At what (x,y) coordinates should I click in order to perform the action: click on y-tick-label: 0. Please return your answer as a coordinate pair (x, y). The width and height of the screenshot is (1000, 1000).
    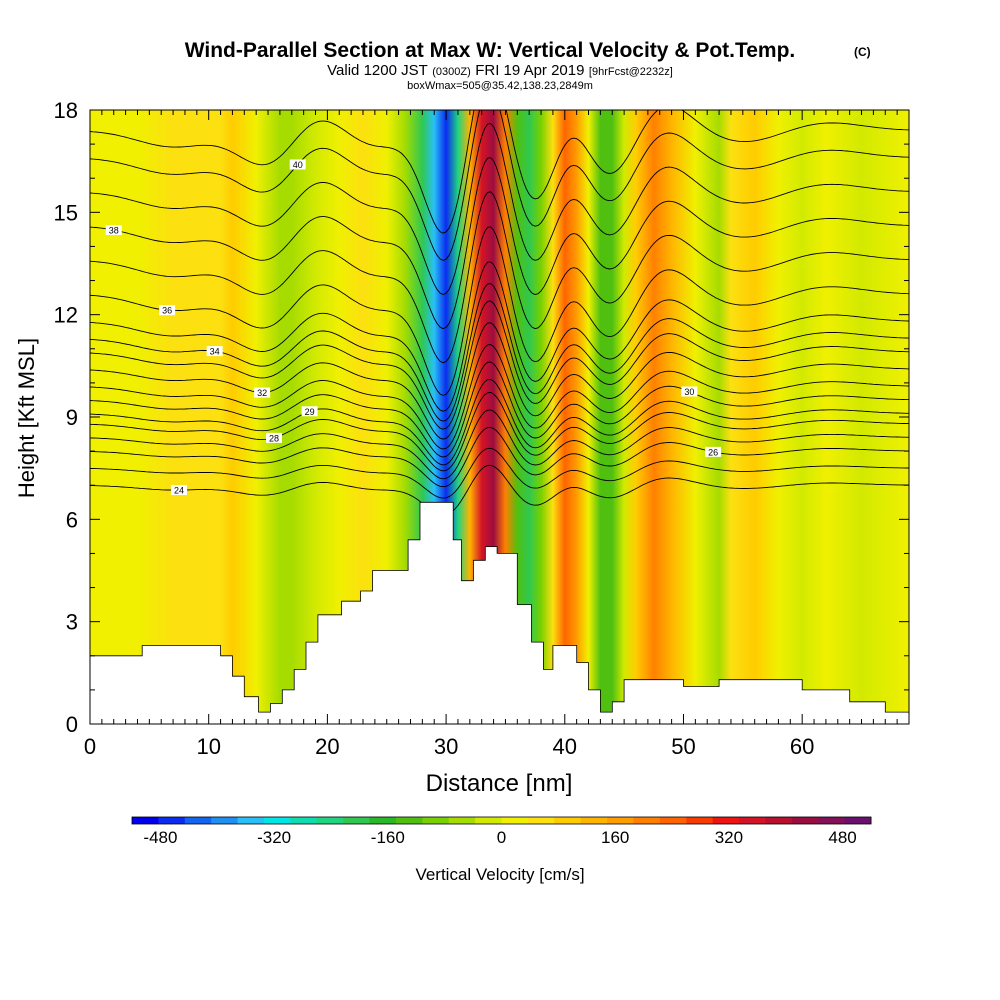
    Looking at the image, I should click on (72, 724).